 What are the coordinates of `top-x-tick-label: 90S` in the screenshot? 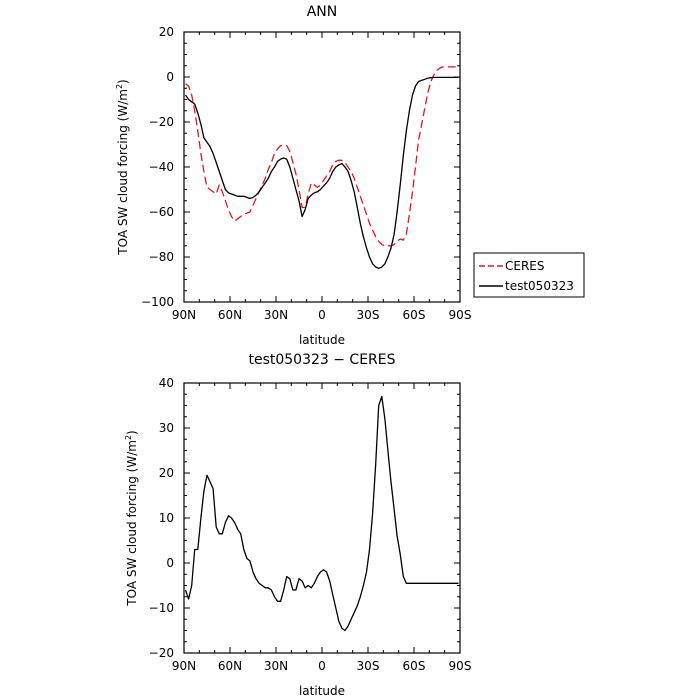 It's located at (460, 315).